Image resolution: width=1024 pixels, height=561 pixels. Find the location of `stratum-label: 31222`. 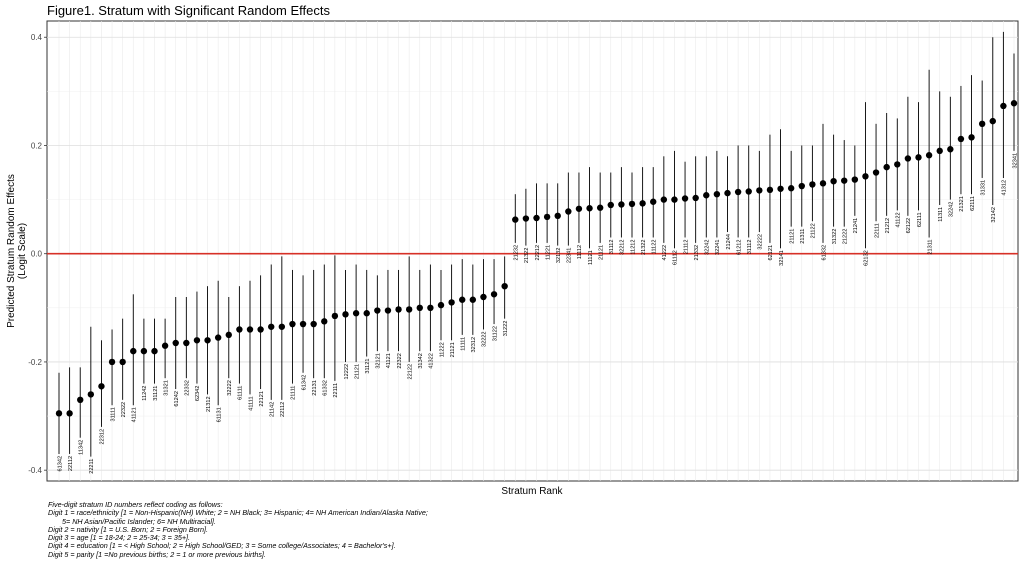

stratum-label: 31222 is located at coordinates (506, 329).